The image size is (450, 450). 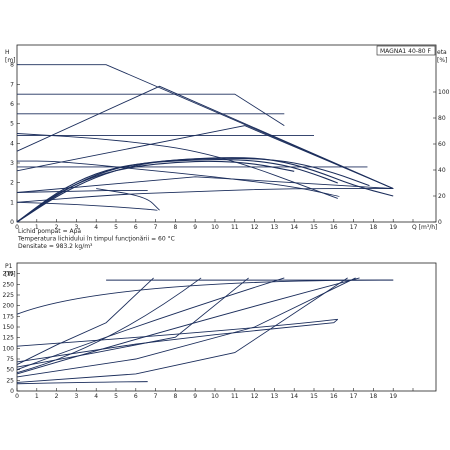 I want to click on power-x-tick-label: 16, so click(x=334, y=396).